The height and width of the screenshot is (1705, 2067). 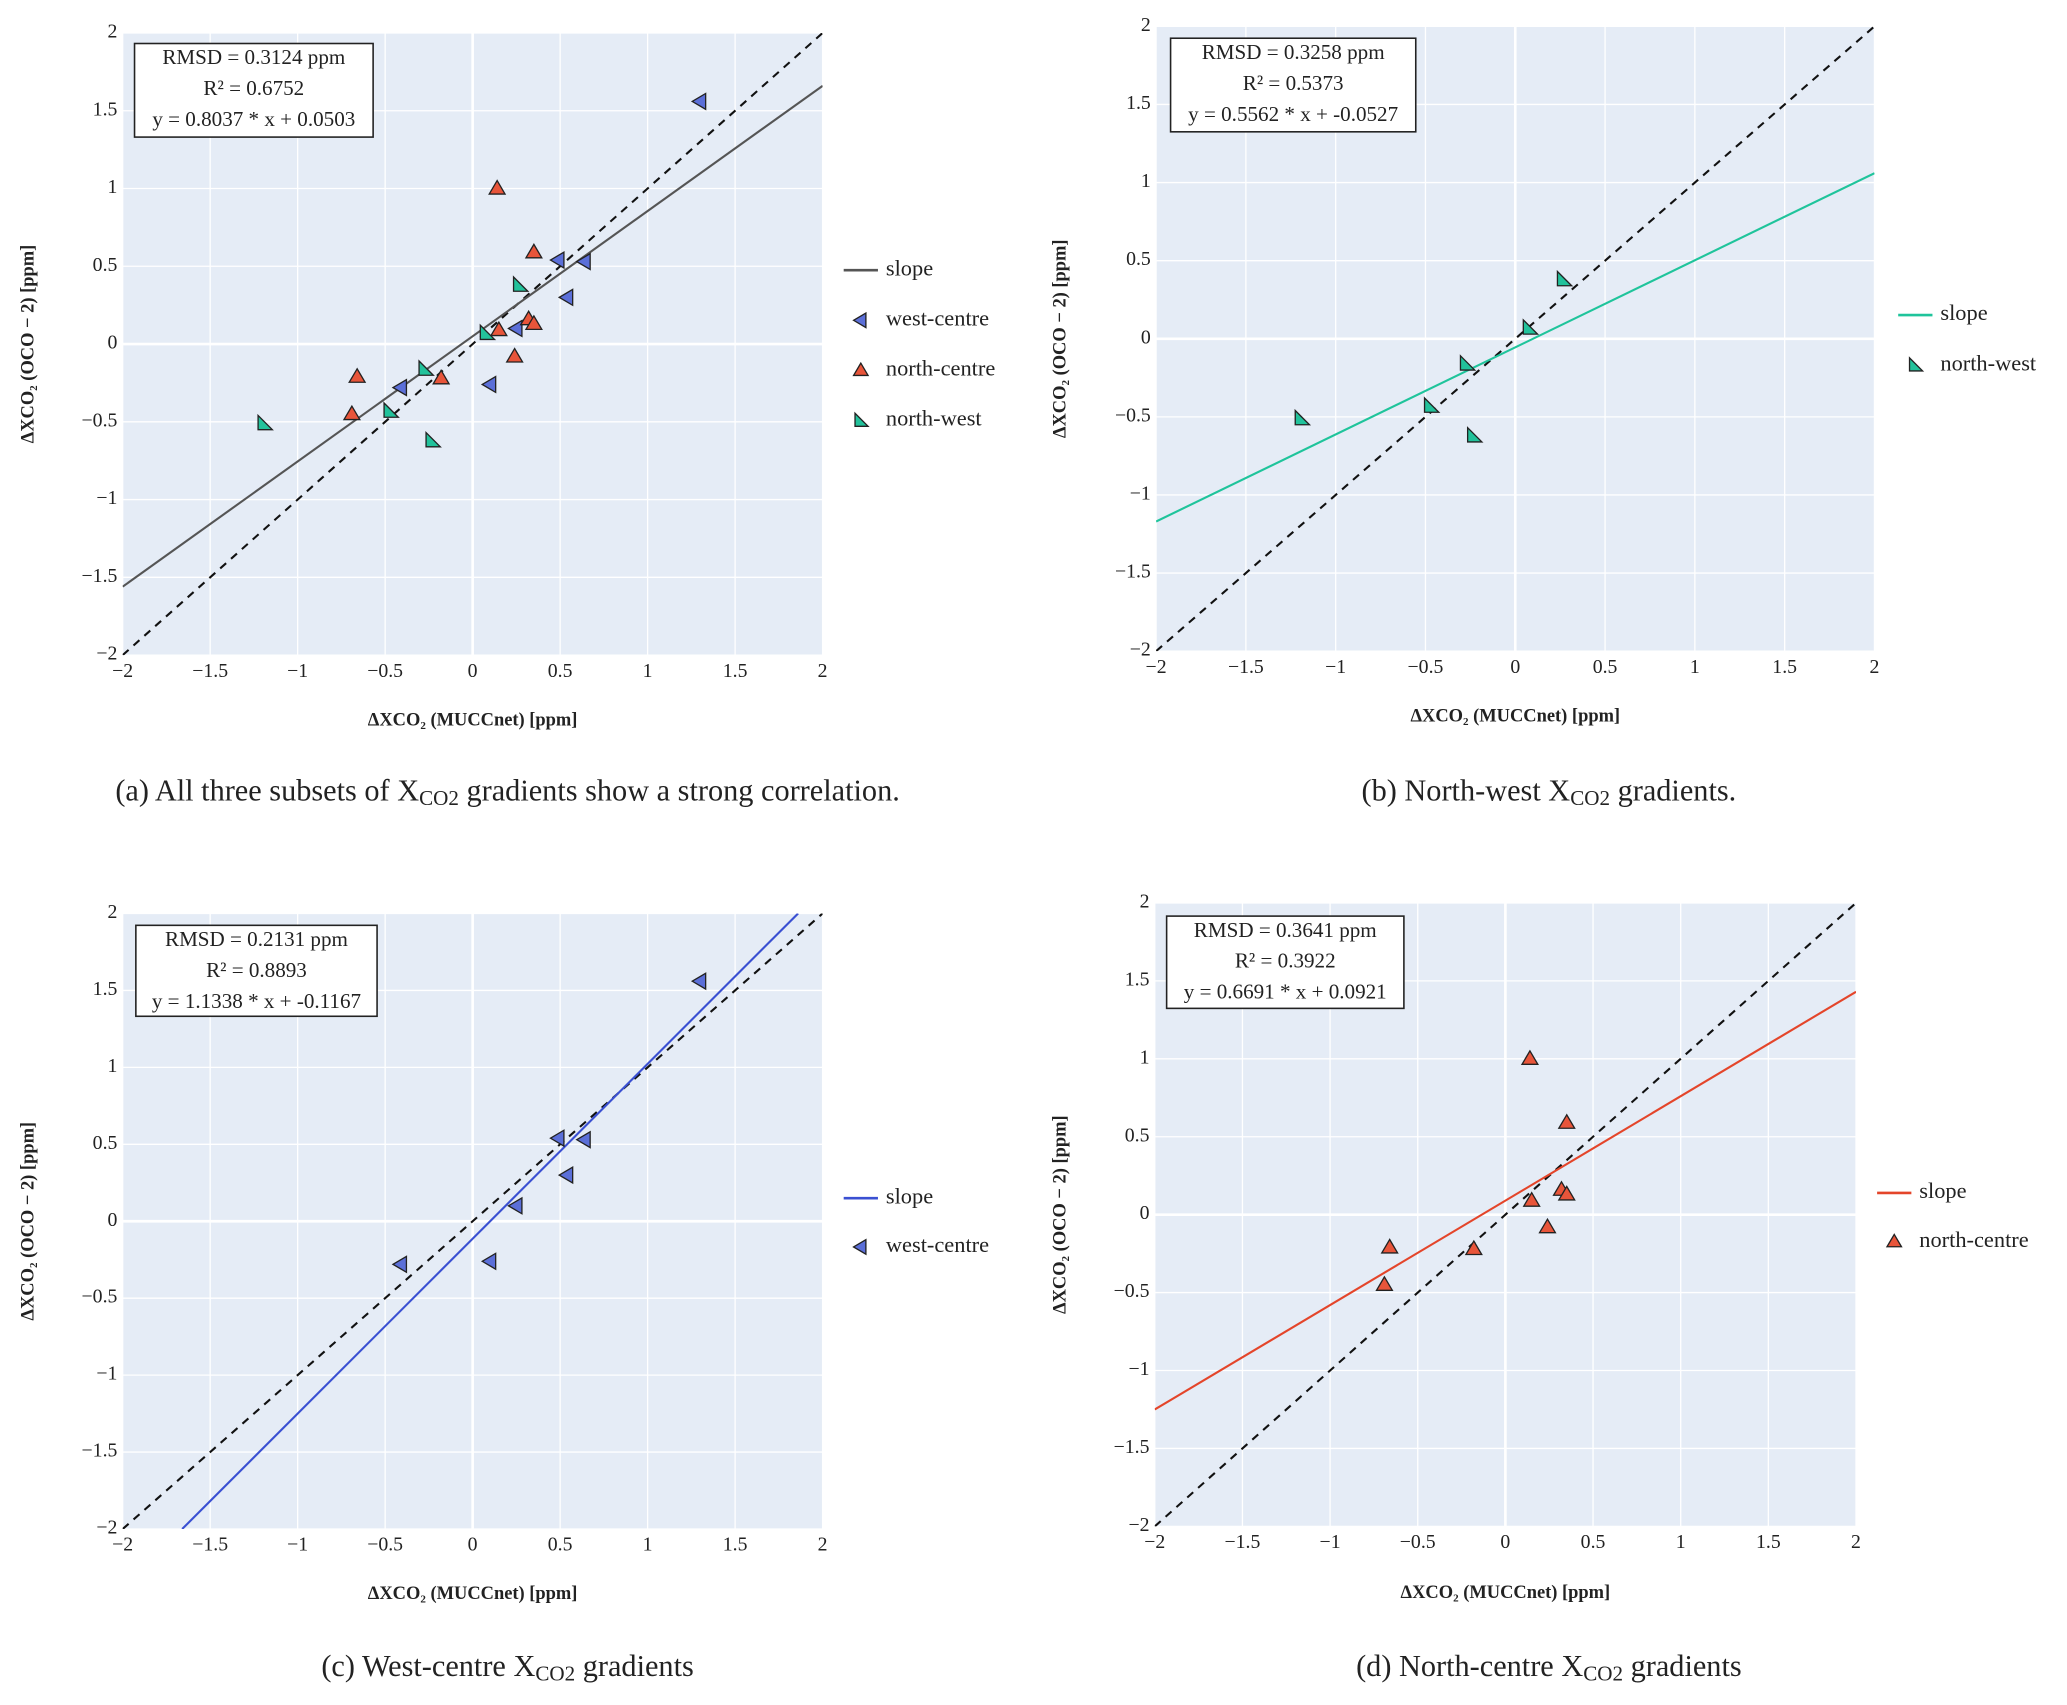 I want to click on stats-line: R² = 0.8893, so click(x=256, y=970).